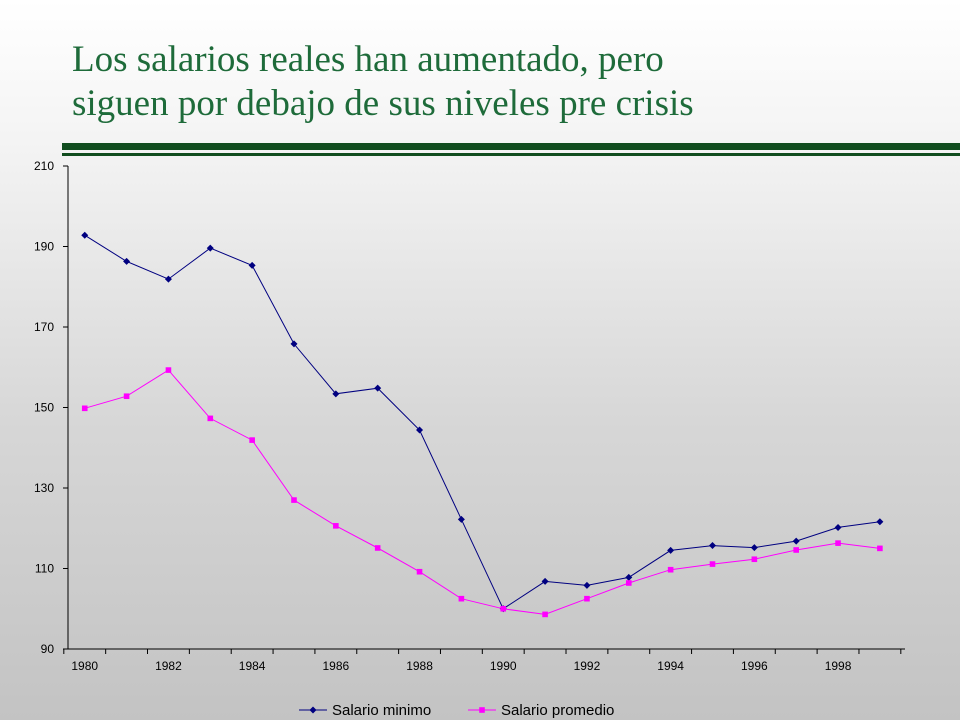  Describe the element at coordinates (44, 408) in the screenshot. I see `y-tick-label: 150` at that location.